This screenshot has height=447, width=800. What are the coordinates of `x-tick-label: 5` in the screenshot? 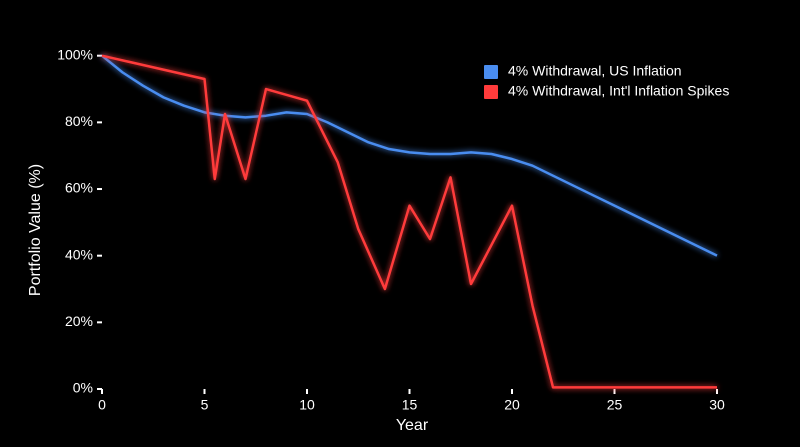 It's located at (205, 405).